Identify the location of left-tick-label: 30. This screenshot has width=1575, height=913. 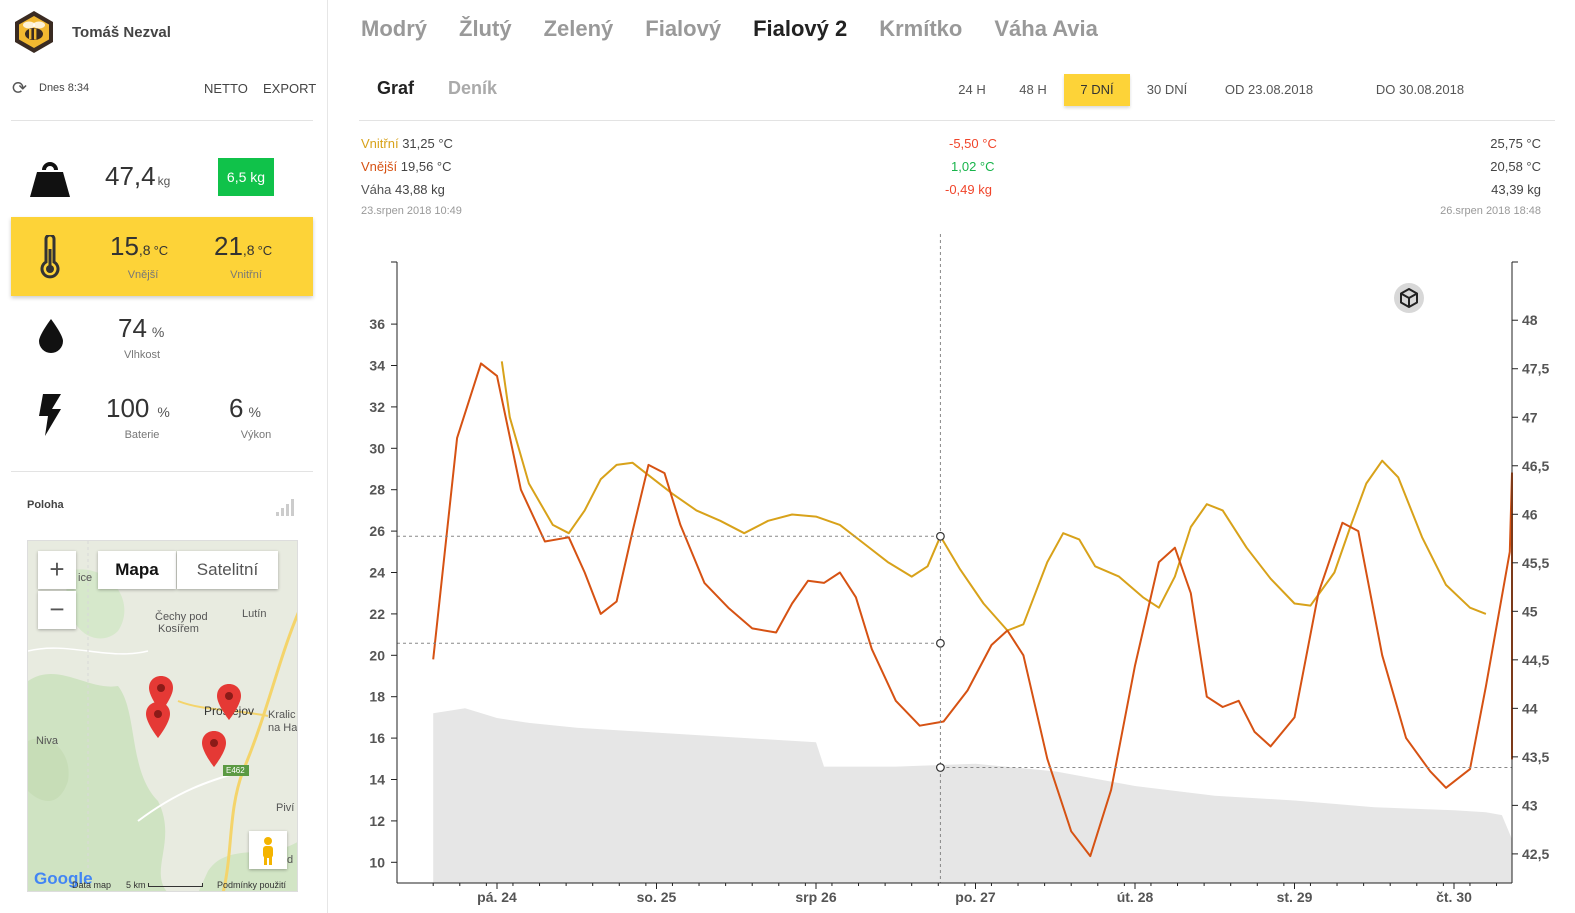
(377, 448).